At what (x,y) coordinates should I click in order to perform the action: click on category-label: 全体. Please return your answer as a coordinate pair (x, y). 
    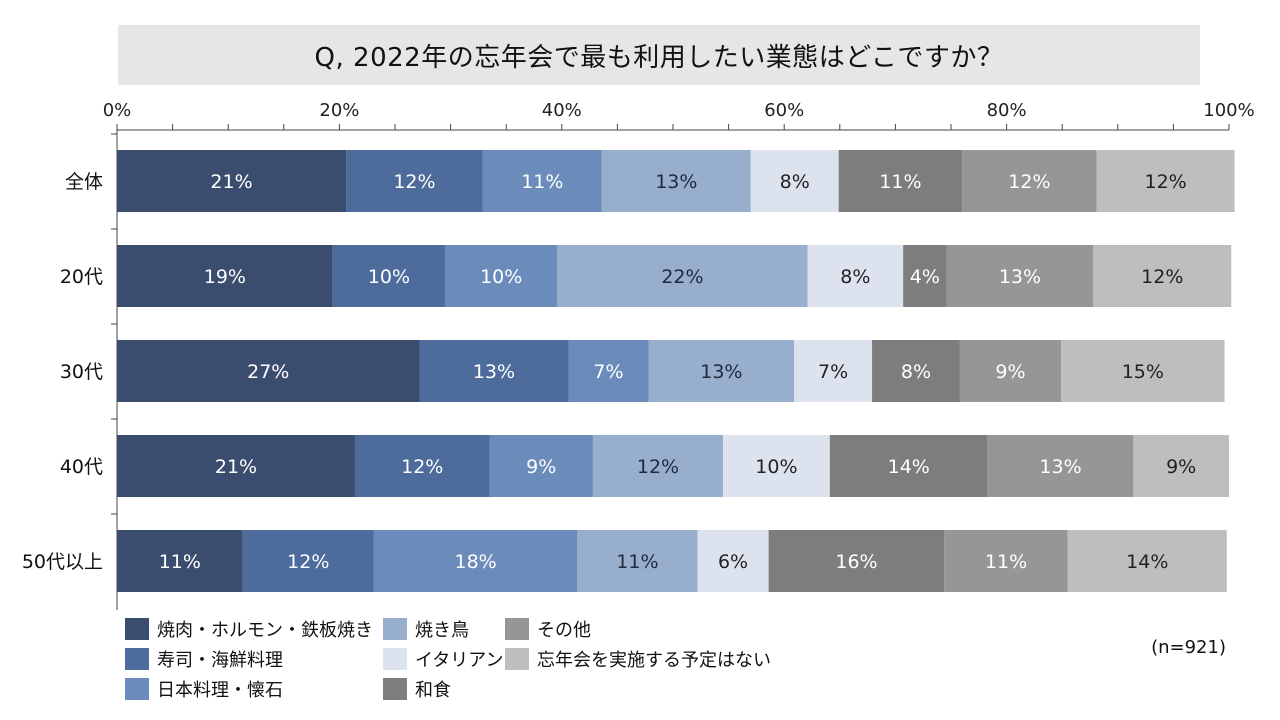
    Looking at the image, I should click on (84, 182).